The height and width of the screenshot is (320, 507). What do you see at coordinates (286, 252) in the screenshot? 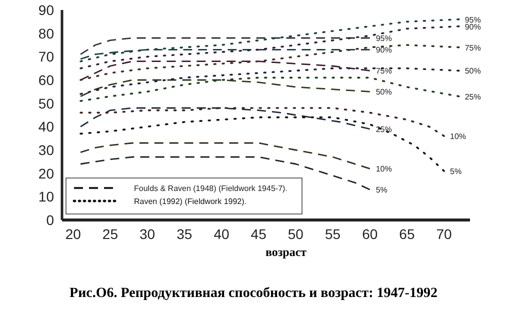
I see `x-axis-title: возраст` at bounding box center [286, 252].